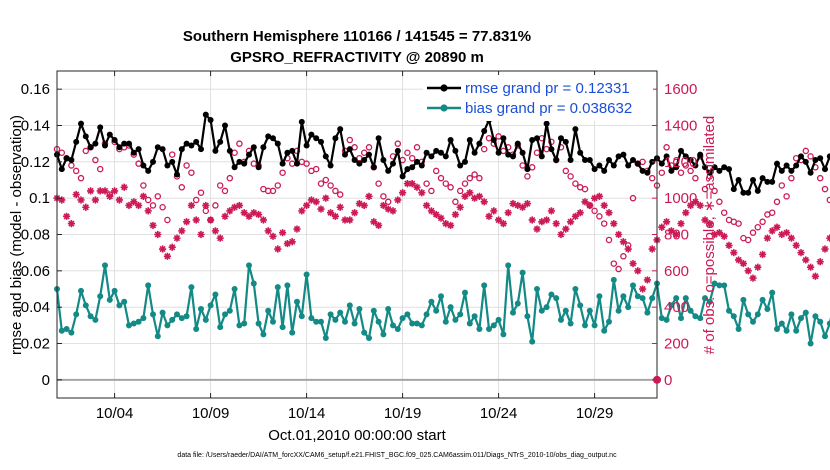  I want to click on y-left-tick-label: 0.02, so click(35, 344).